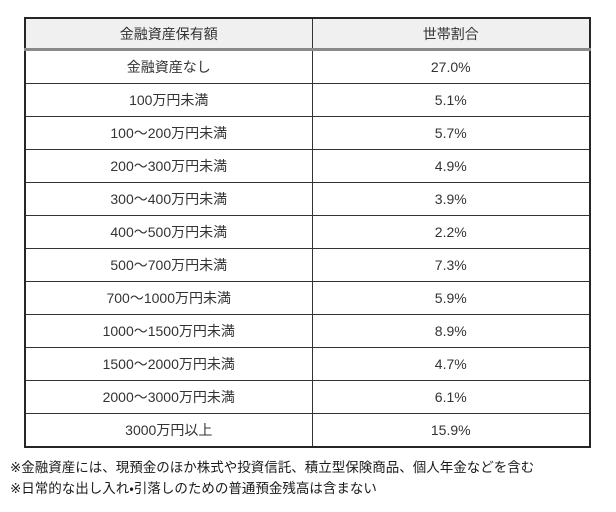  Describe the element at coordinates (168, 166) in the screenshot. I see `asset-range-cell: 200〜300万円未満` at that location.